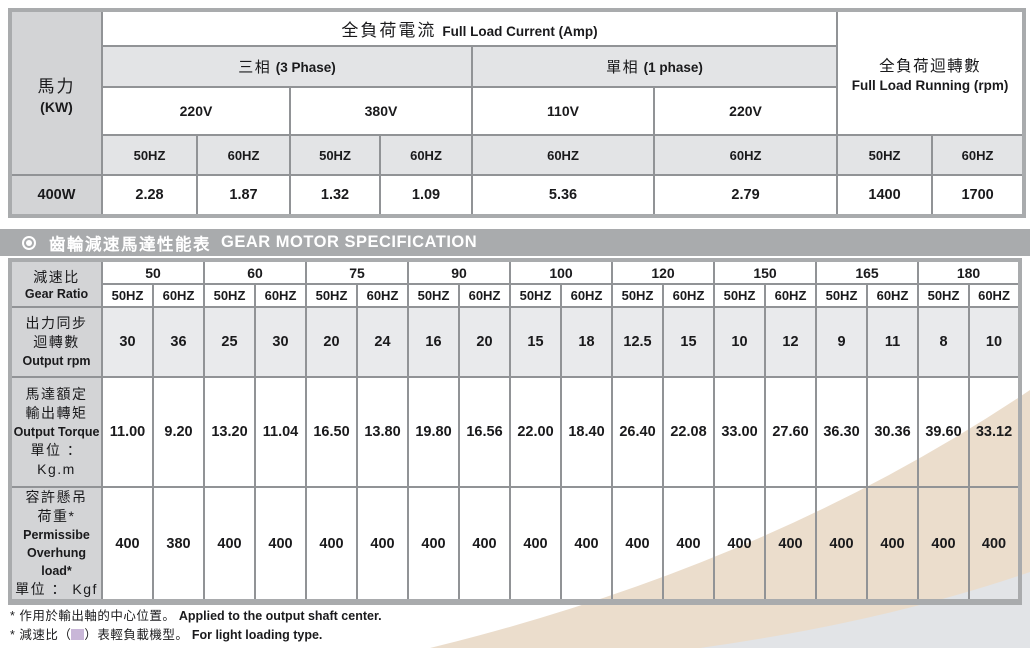 The height and width of the screenshot is (648, 1030). I want to click on full-load-running-en: Full Load Running (rpm), so click(930, 85).